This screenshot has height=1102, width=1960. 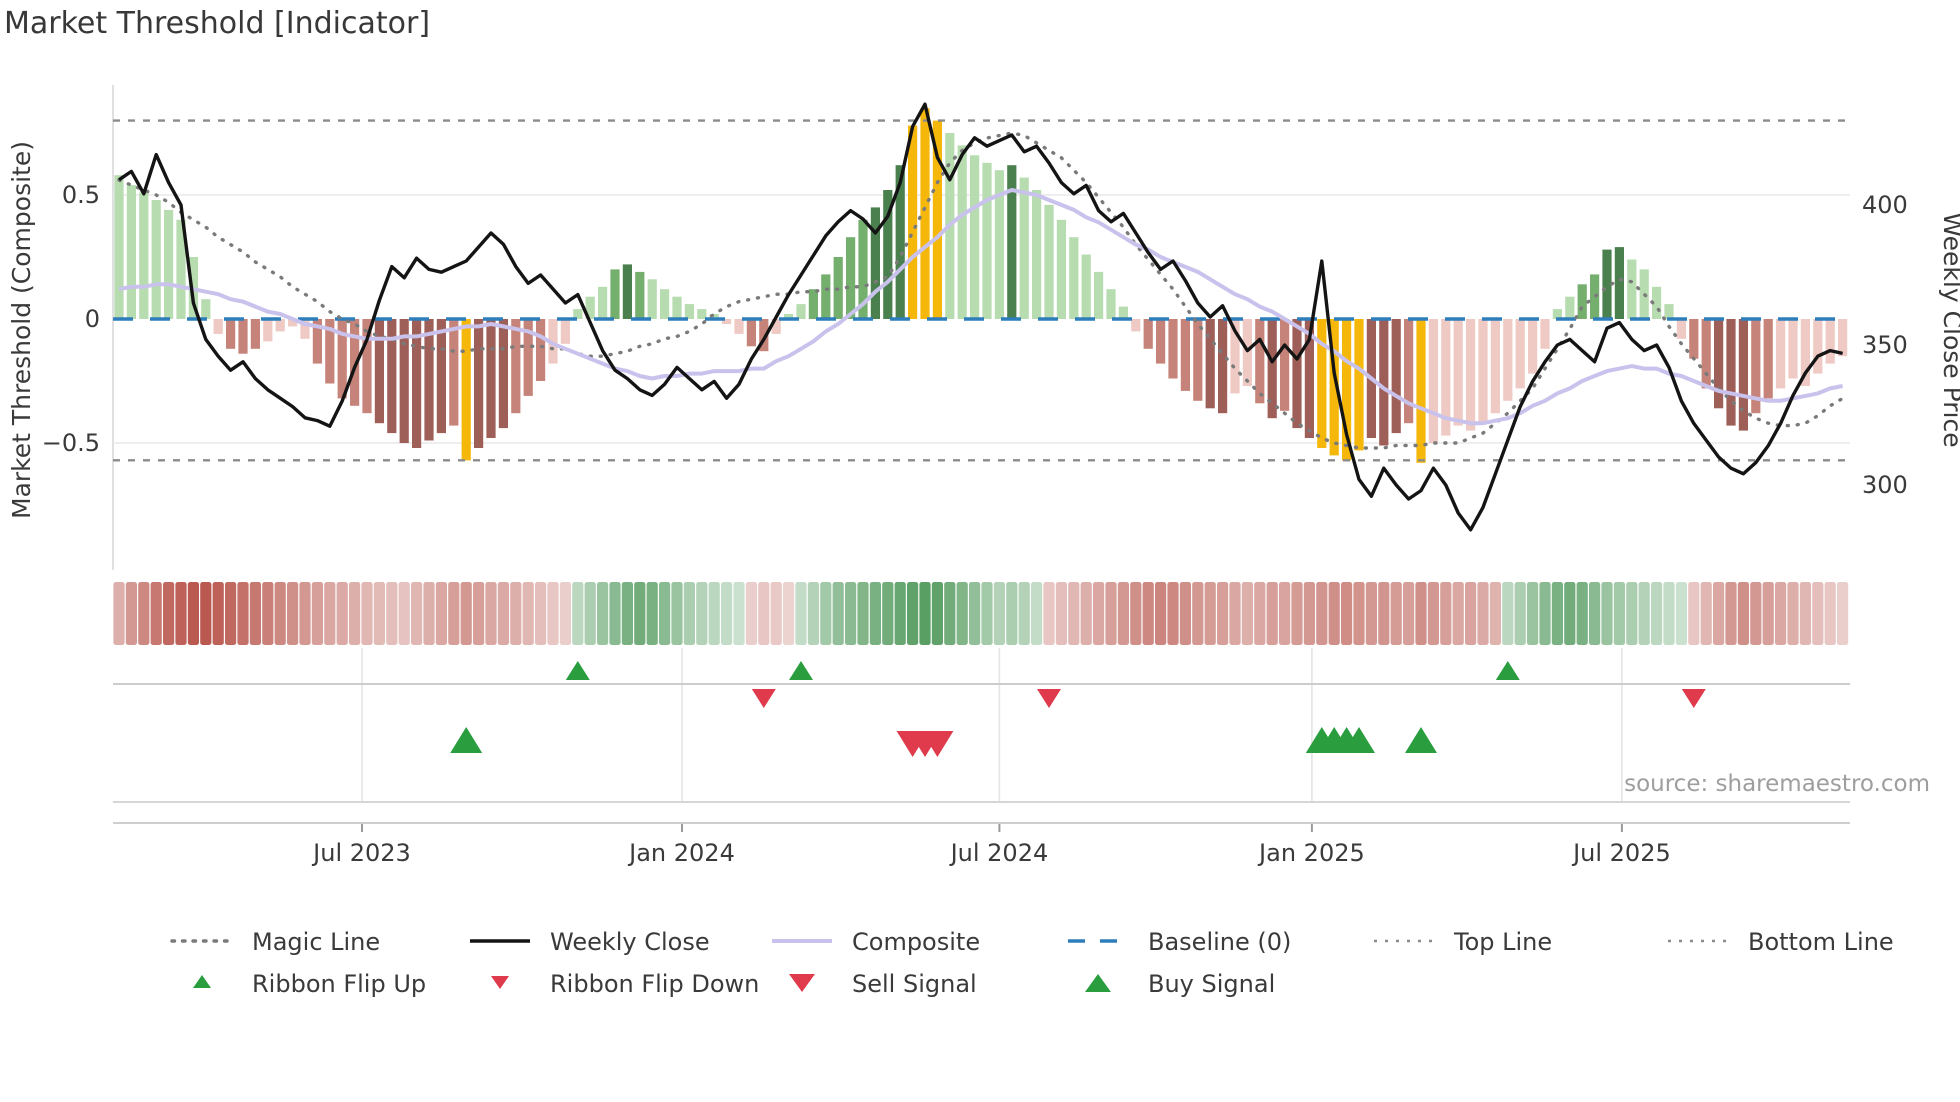 What do you see at coordinates (1693, 698) in the screenshot?
I see `ribbon-flip-down-marker` at bounding box center [1693, 698].